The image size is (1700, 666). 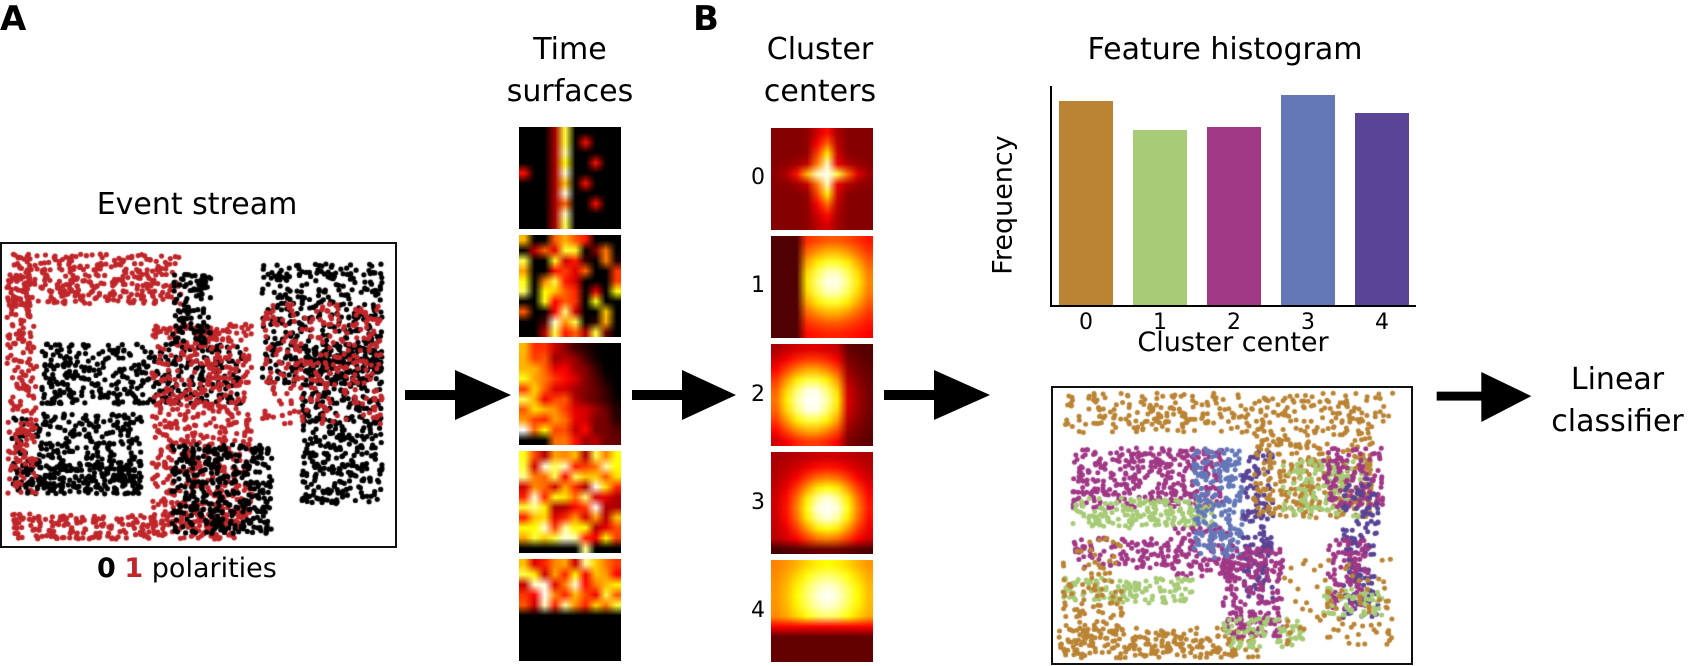 I want to click on cluster-centers-title-line1: Cluster, so click(x=820, y=49).